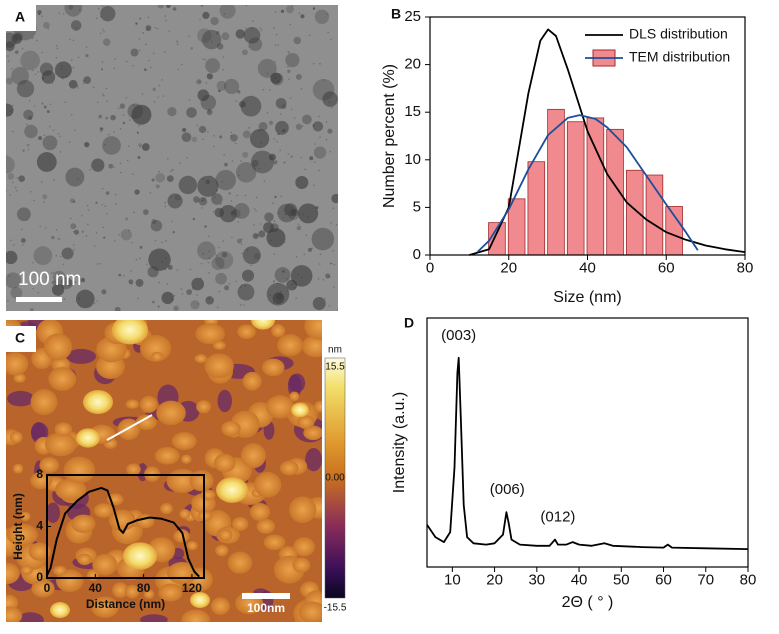 This screenshot has width=779, height=634. What do you see at coordinates (125, 604) in the screenshot?
I see `x-axis-label: Distance (nm)` at bounding box center [125, 604].